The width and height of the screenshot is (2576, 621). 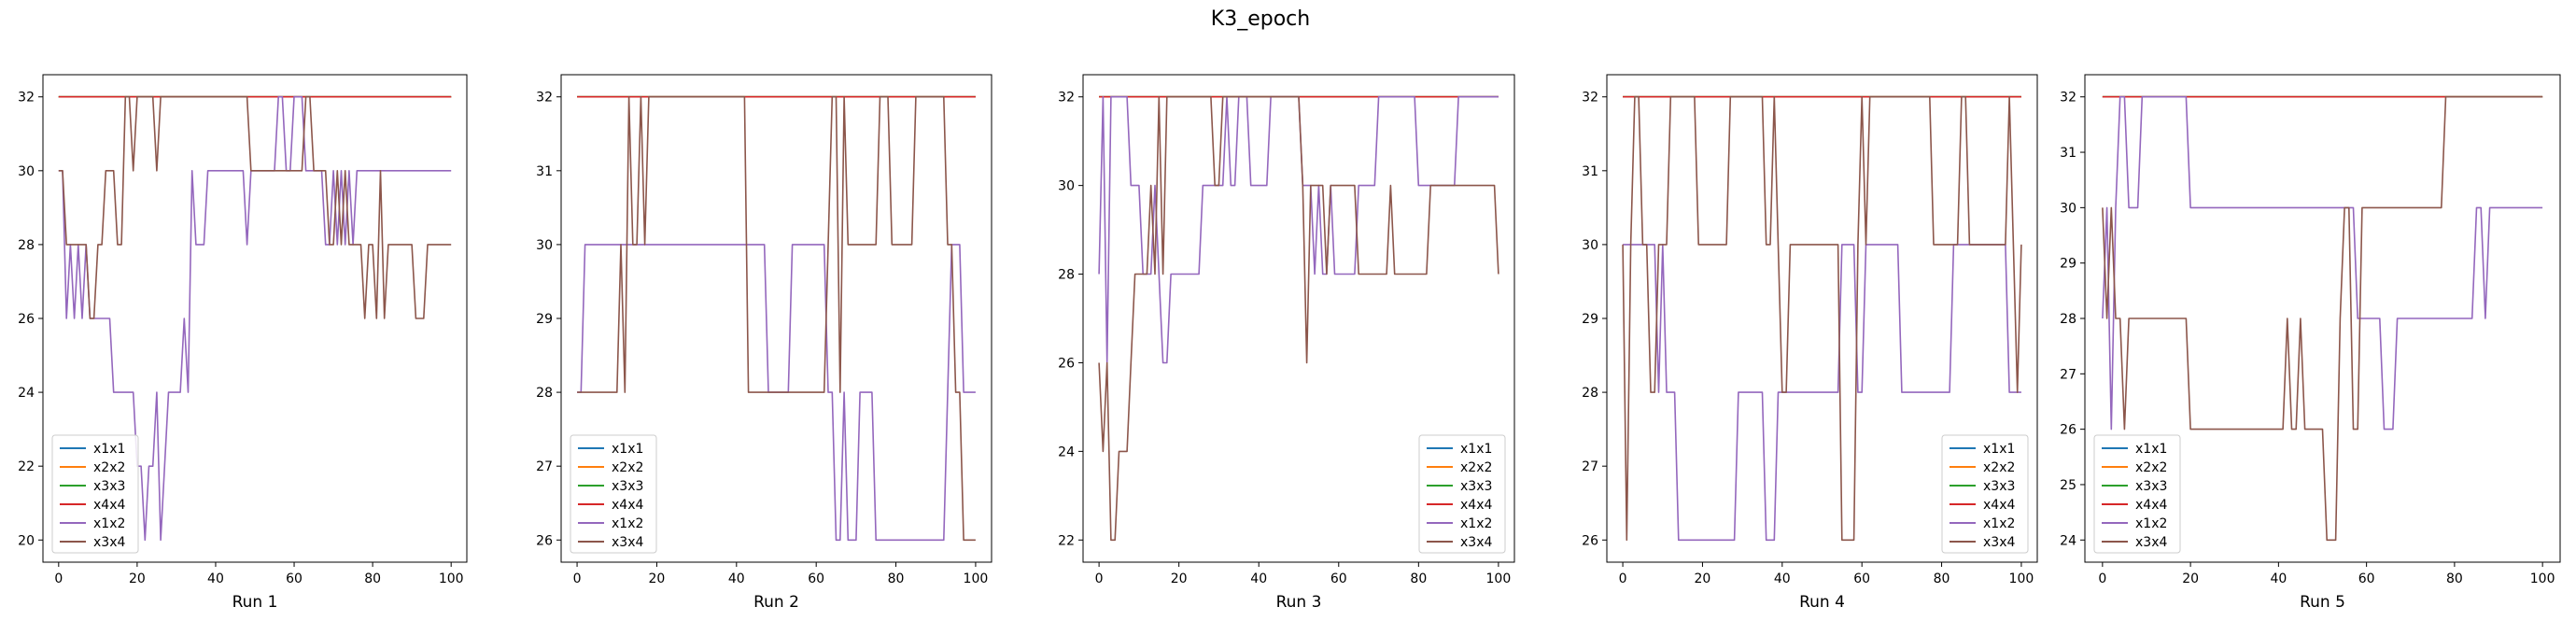 What do you see at coordinates (1298, 230) in the screenshot?
I see `series-line-x1x2` at bounding box center [1298, 230].